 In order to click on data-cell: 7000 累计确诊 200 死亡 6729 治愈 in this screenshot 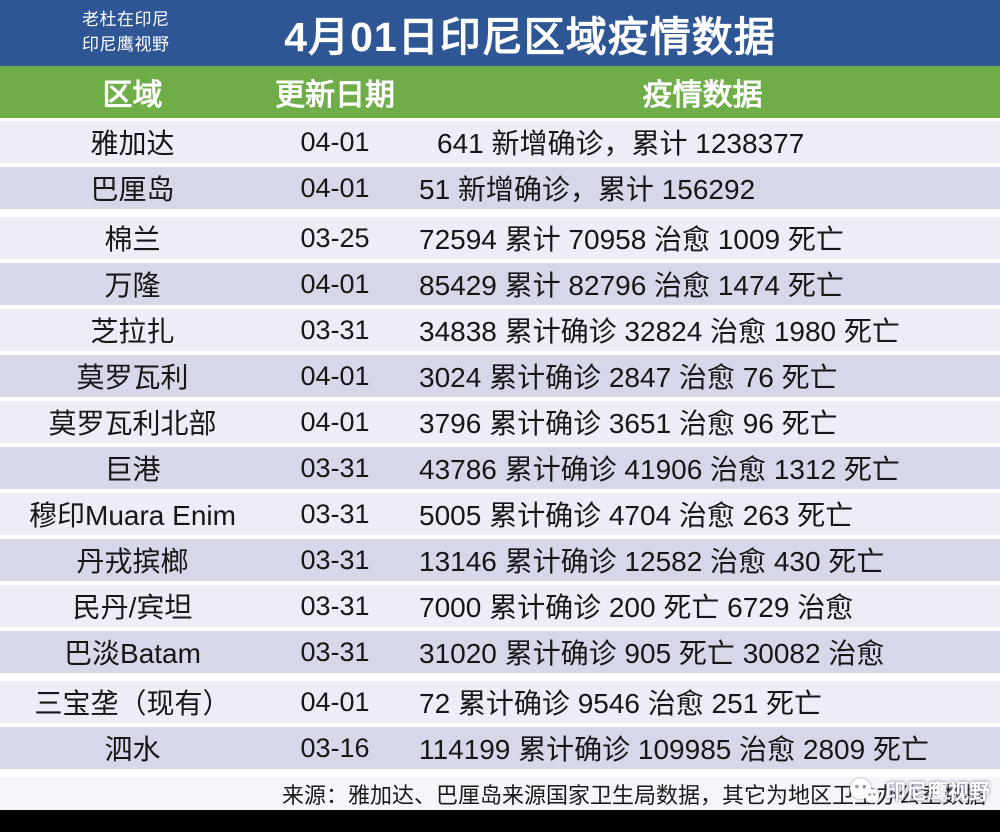, I will do `click(636, 607)`.